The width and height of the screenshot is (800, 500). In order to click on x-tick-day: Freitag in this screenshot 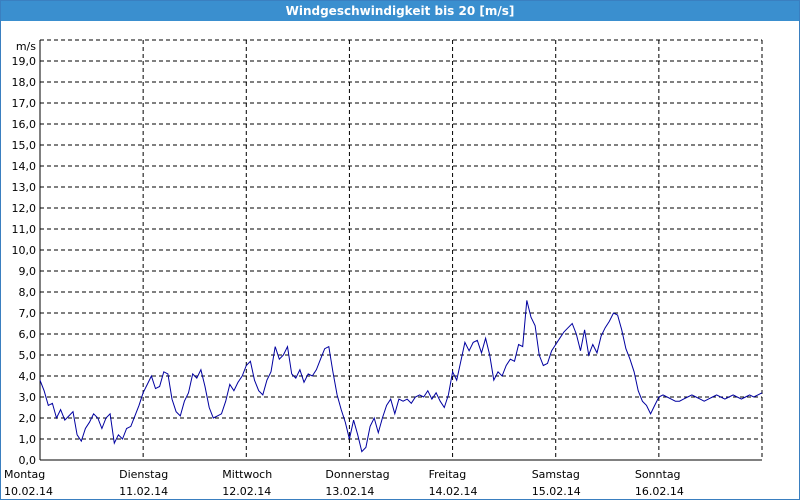, I will do `click(448, 474)`.